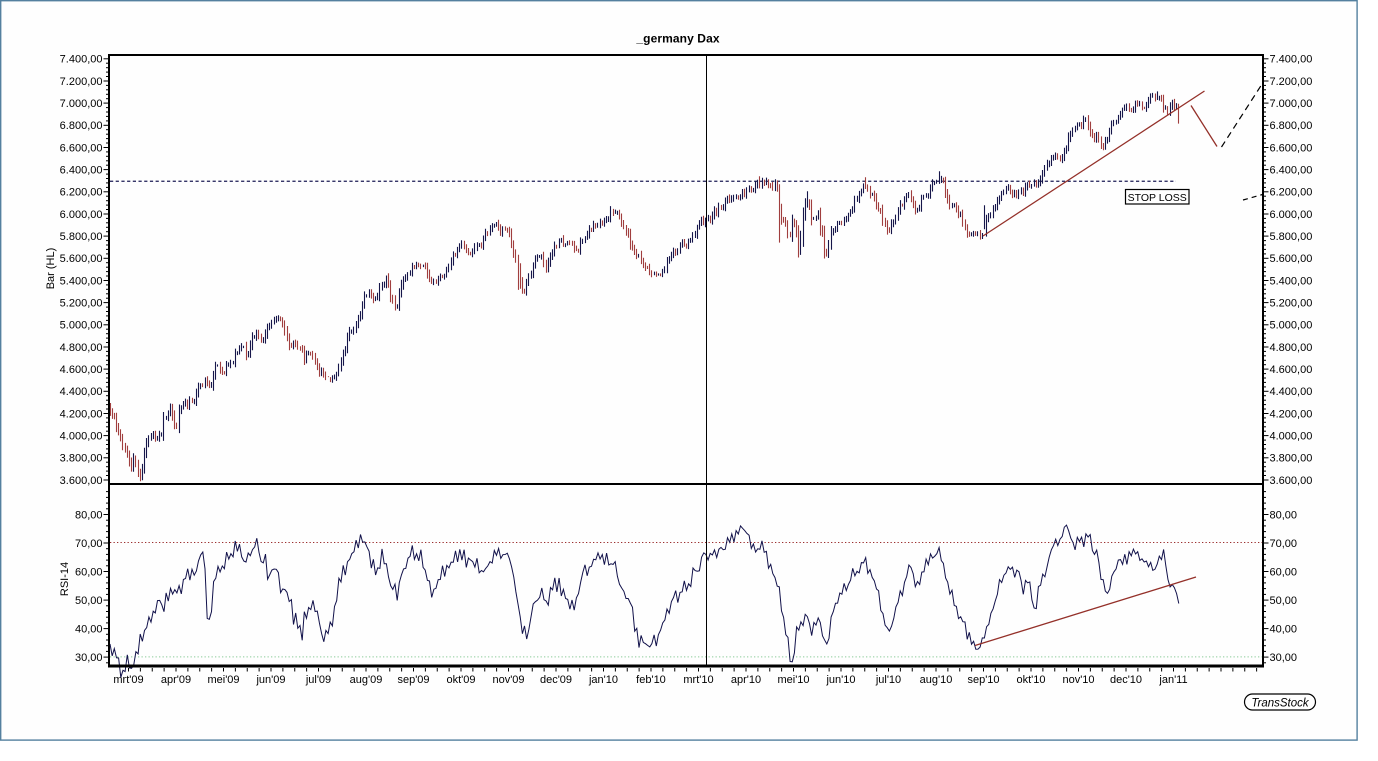 The image size is (1378, 761). I want to click on svg-text: apr'10, so click(746, 680).